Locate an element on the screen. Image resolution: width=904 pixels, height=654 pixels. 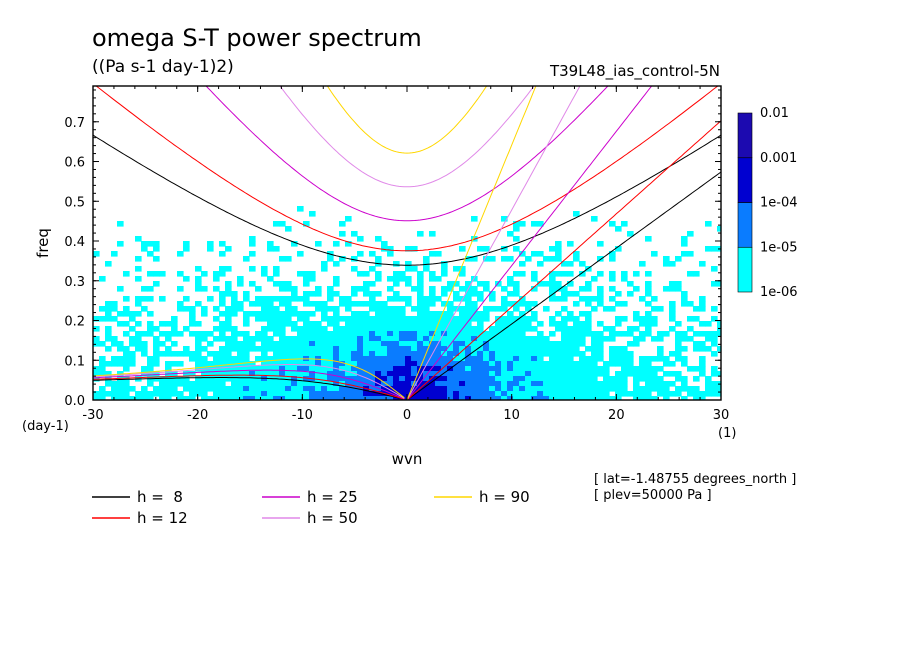
x-tick-label: 10 is located at coordinates (511, 415).